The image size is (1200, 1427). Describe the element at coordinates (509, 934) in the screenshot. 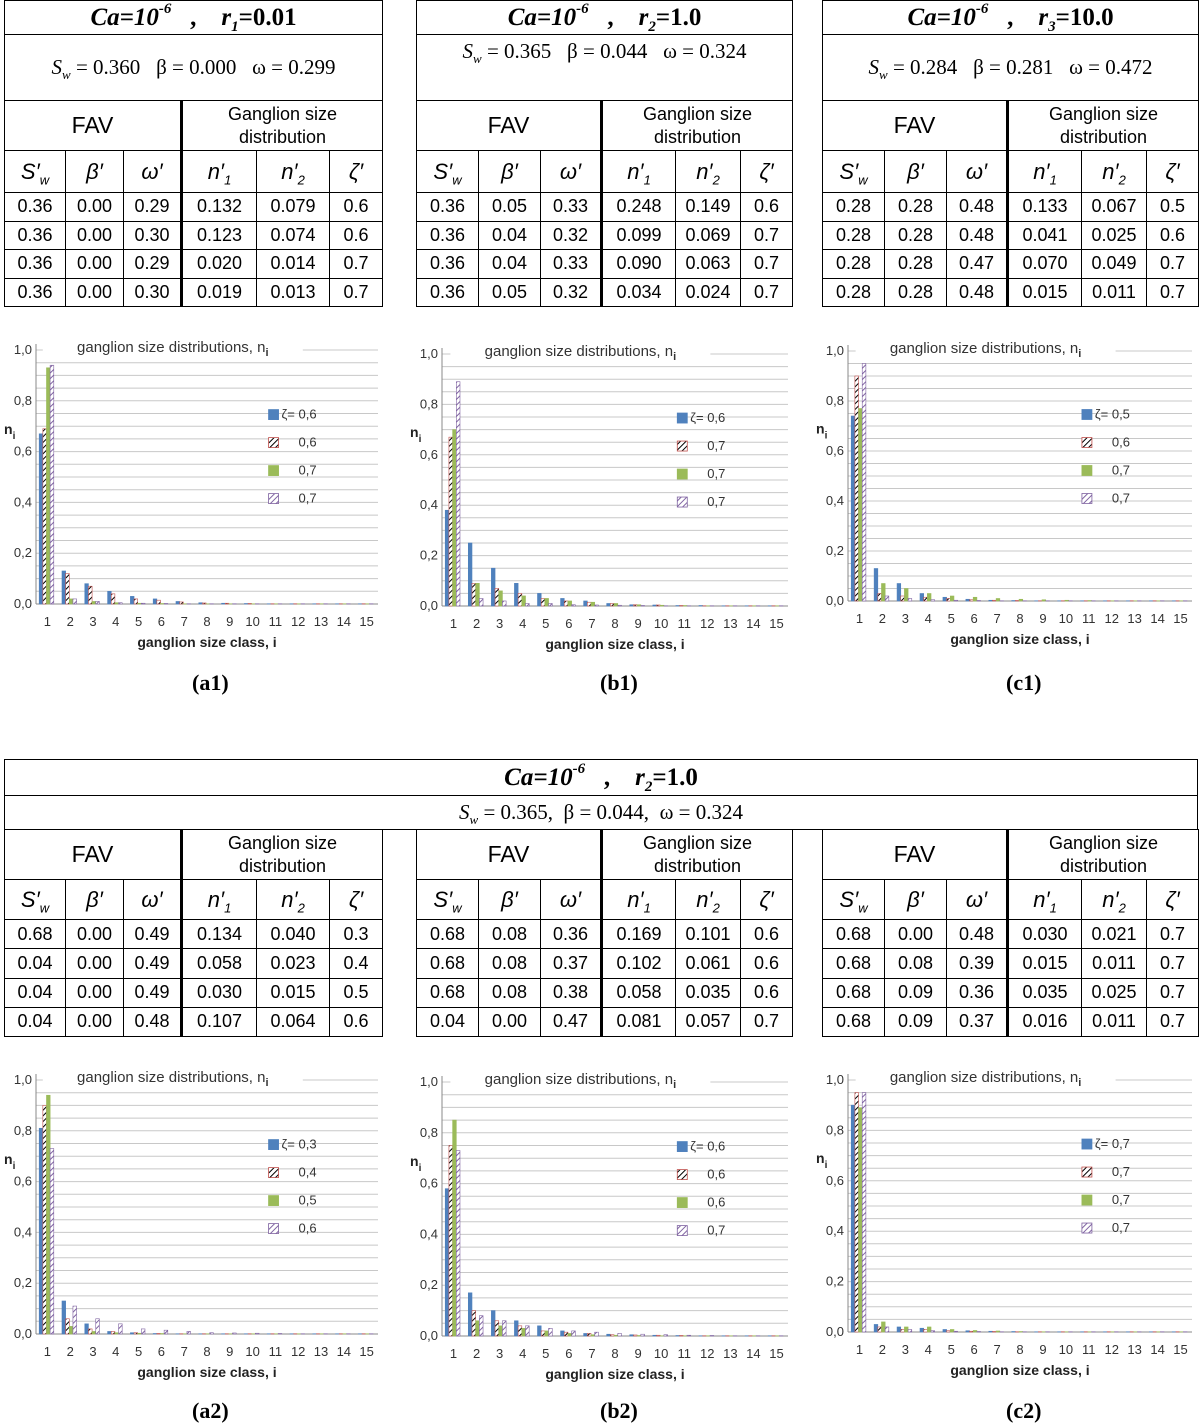

I see `cell: 0.08` at that location.